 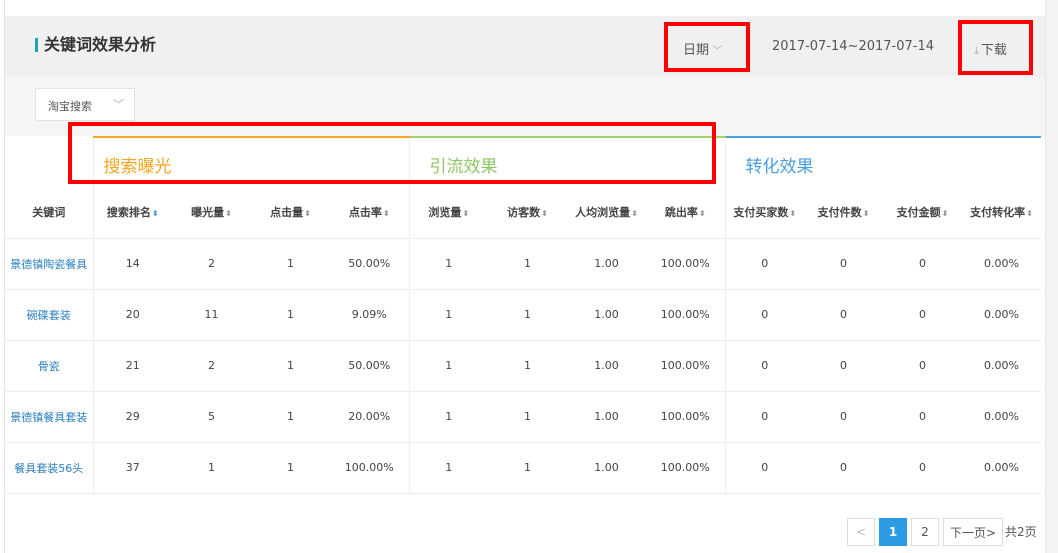 What do you see at coordinates (566, 161) in the screenshot?
I see `group-traffic-effect: 引流效果` at bounding box center [566, 161].